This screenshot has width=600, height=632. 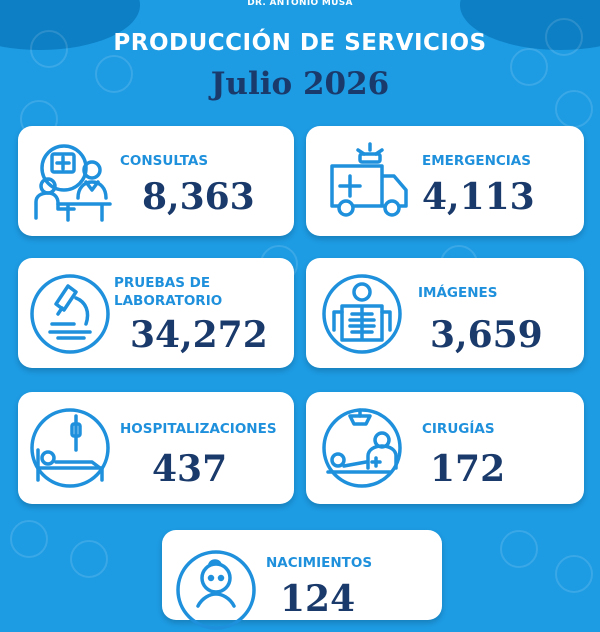 I want to click on service-label: NACIMIENTOS, so click(x=319, y=563).